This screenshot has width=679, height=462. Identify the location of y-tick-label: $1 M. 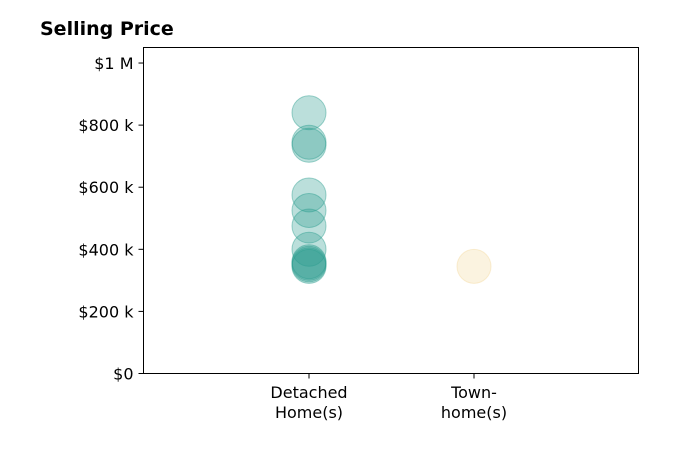
(113, 63).